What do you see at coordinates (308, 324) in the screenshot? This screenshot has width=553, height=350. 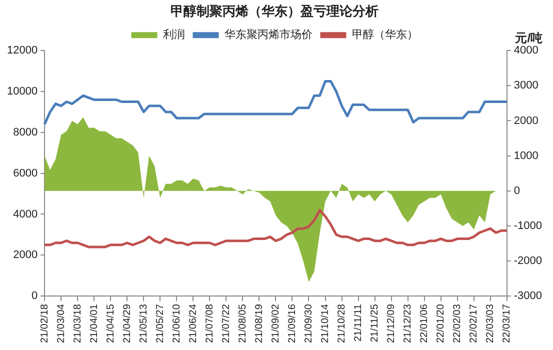 I see `x-tick-label: 21/09/30` at bounding box center [308, 324].